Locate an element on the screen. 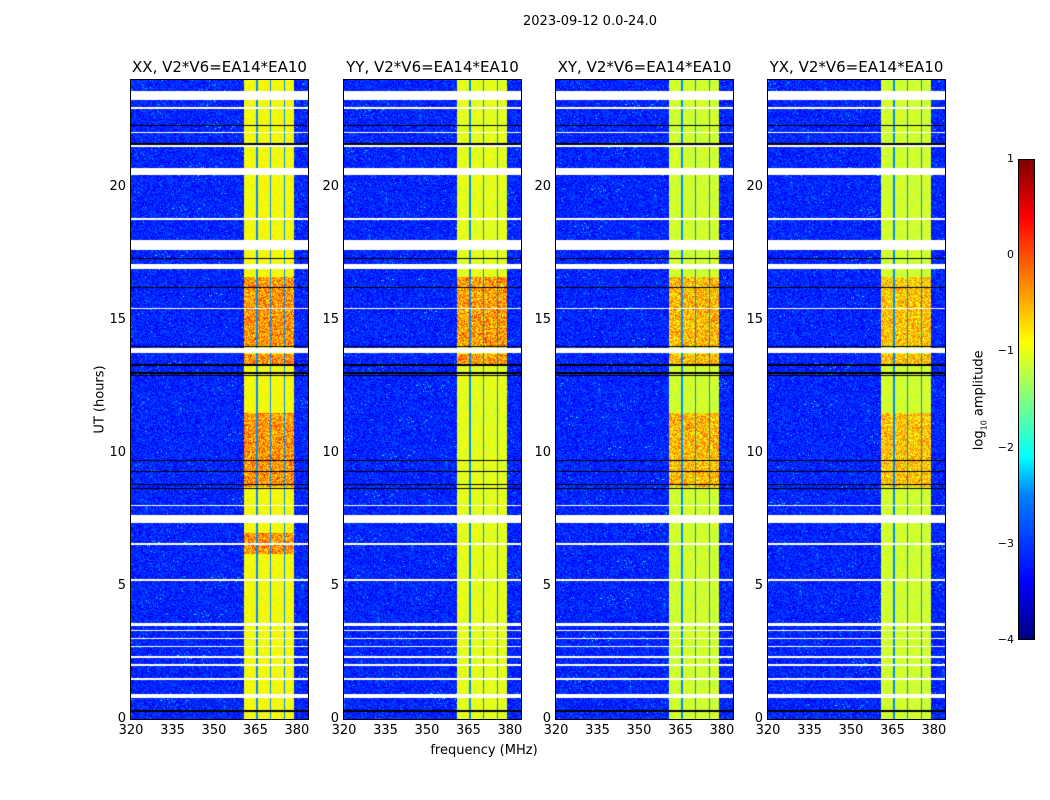  colorbar-tick-label: −1 is located at coordinates (1005, 351).